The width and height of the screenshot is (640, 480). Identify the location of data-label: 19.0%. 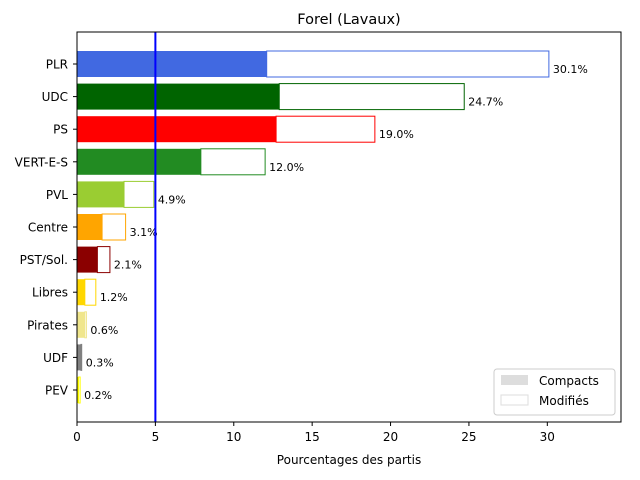
(396, 134).